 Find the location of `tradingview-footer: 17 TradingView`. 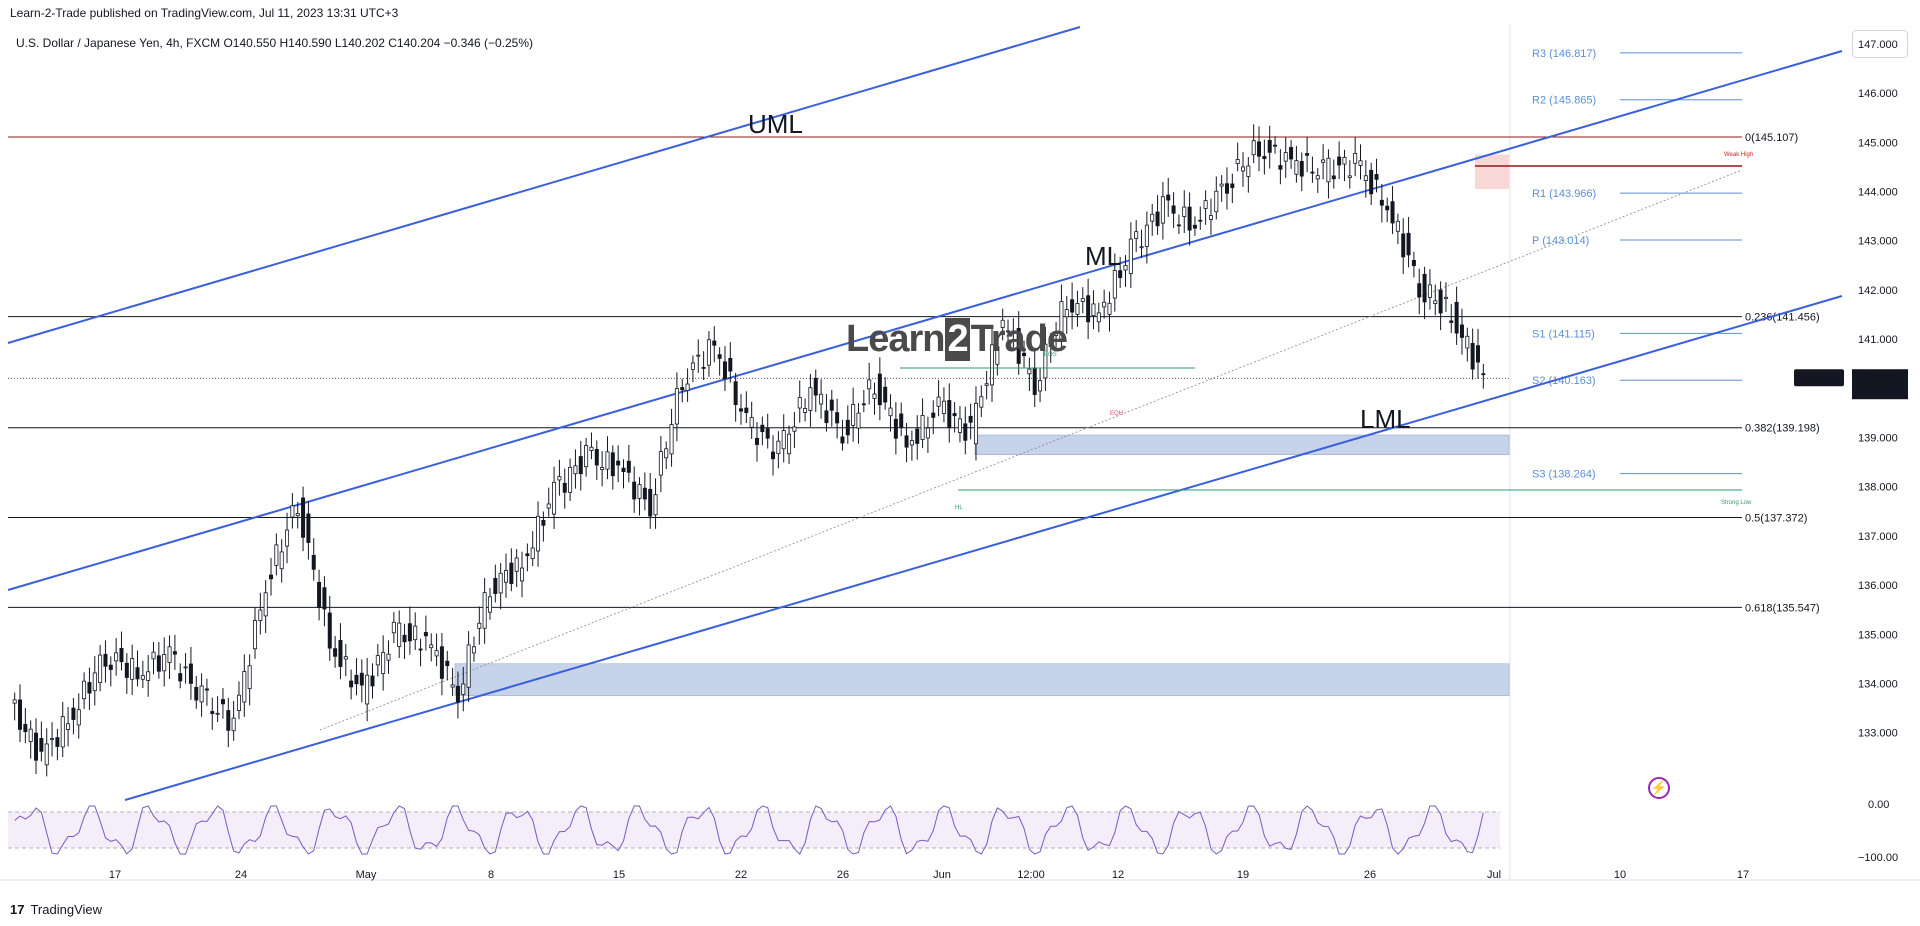

tradingview-footer: 17 TradingView is located at coordinates (56, 909).